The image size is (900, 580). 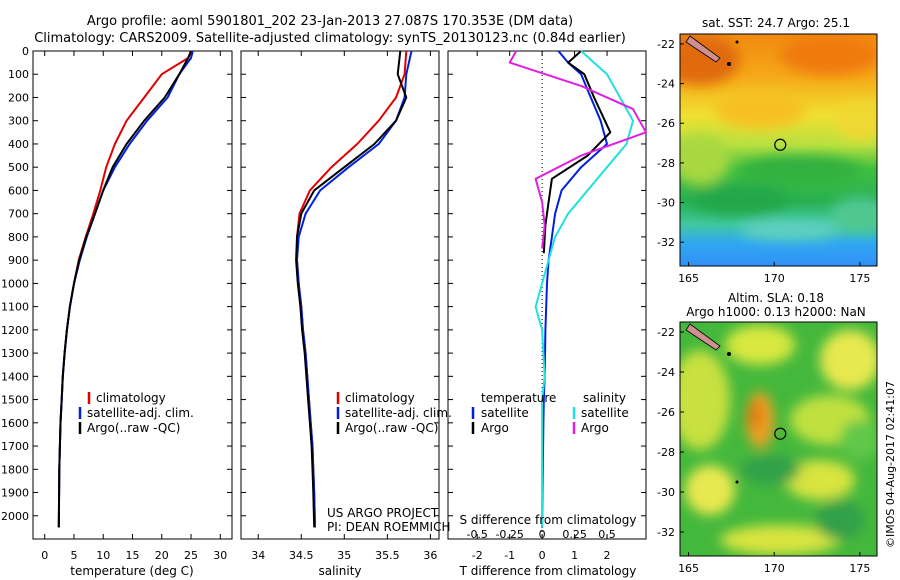 I want to click on depth-tick-label: 700, so click(x=18, y=214).